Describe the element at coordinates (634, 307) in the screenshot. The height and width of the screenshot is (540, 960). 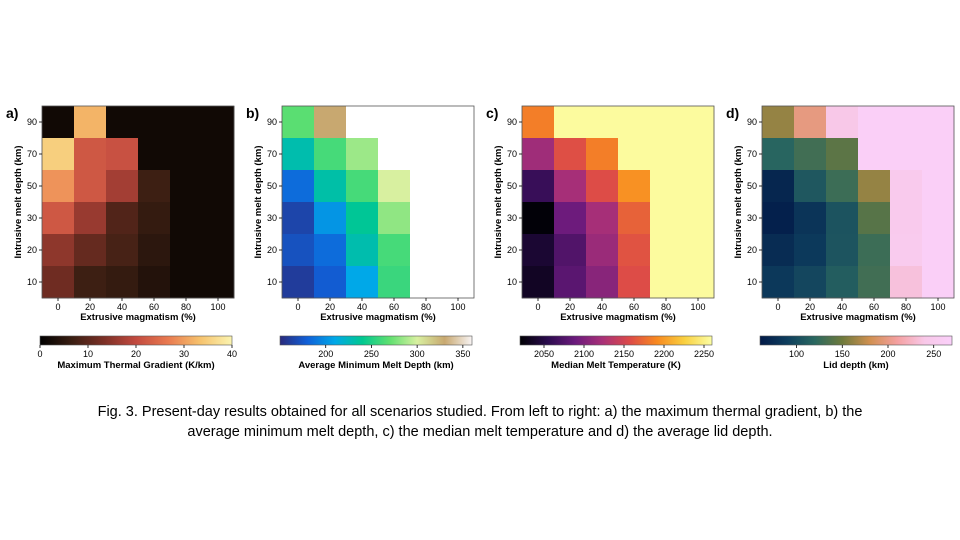
I see `x-tick-label: 60` at that location.